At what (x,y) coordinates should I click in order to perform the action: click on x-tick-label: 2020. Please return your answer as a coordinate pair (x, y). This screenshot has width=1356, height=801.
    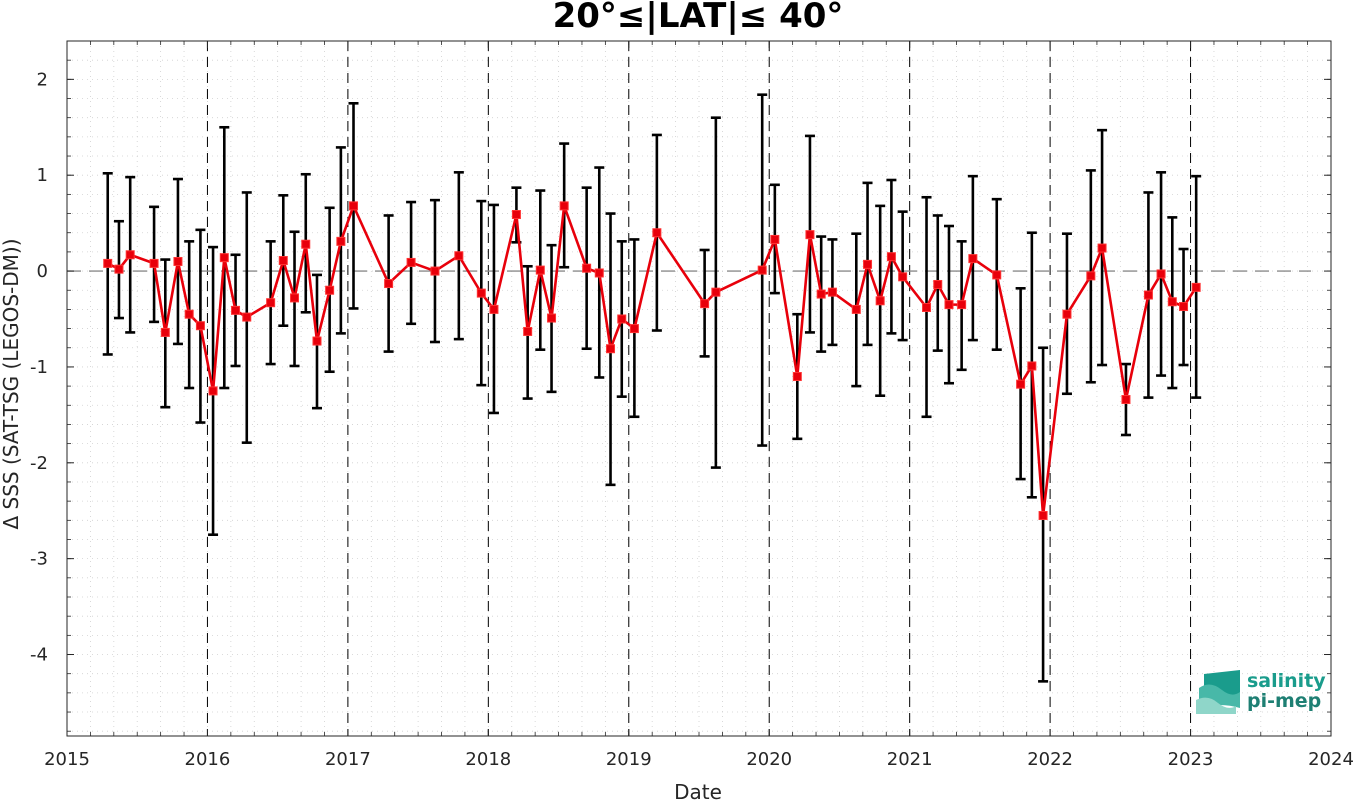
    Looking at the image, I should click on (769, 759).